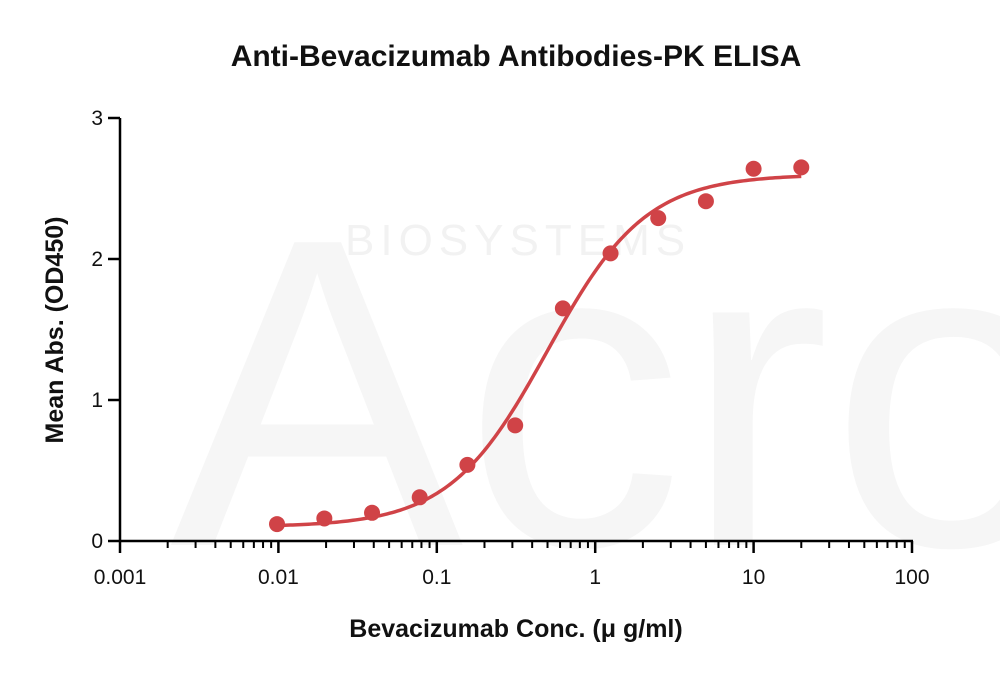  What do you see at coordinates (97, 400) in the screenshot?
I see `y-tick-label: 1` at bounding box center [97, 400].